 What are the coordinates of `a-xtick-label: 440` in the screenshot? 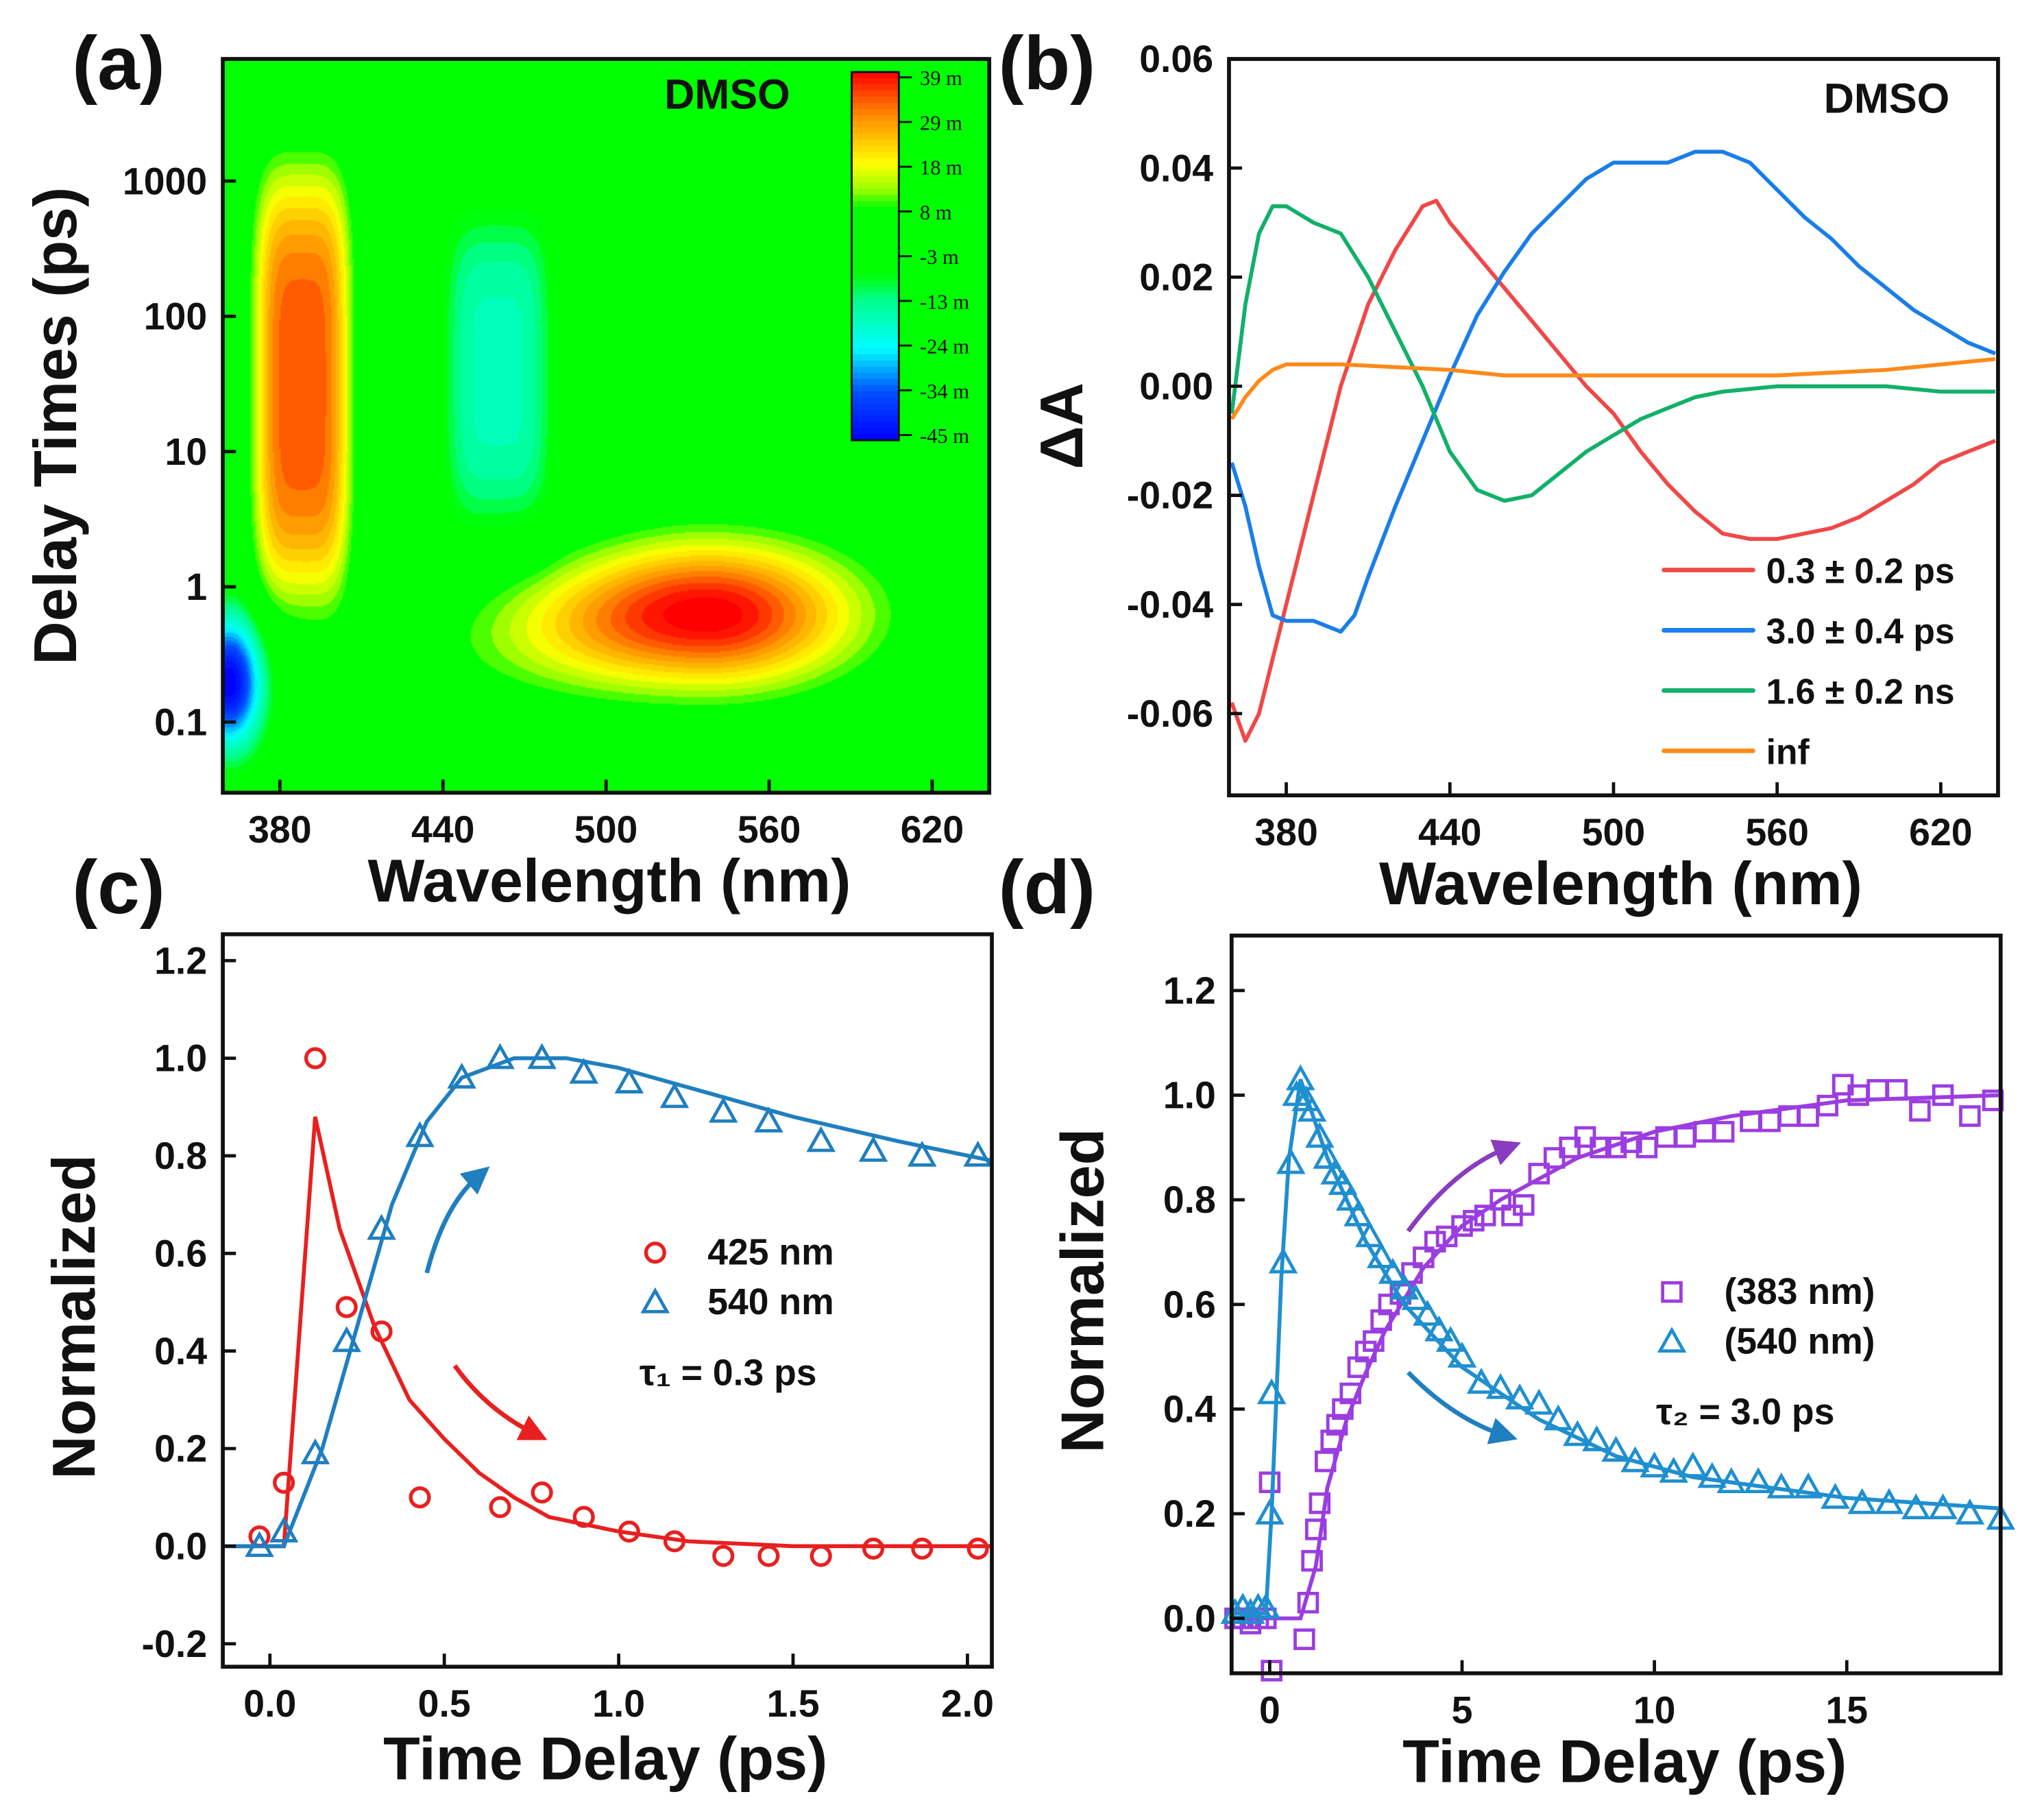 It's located at (443, 829).